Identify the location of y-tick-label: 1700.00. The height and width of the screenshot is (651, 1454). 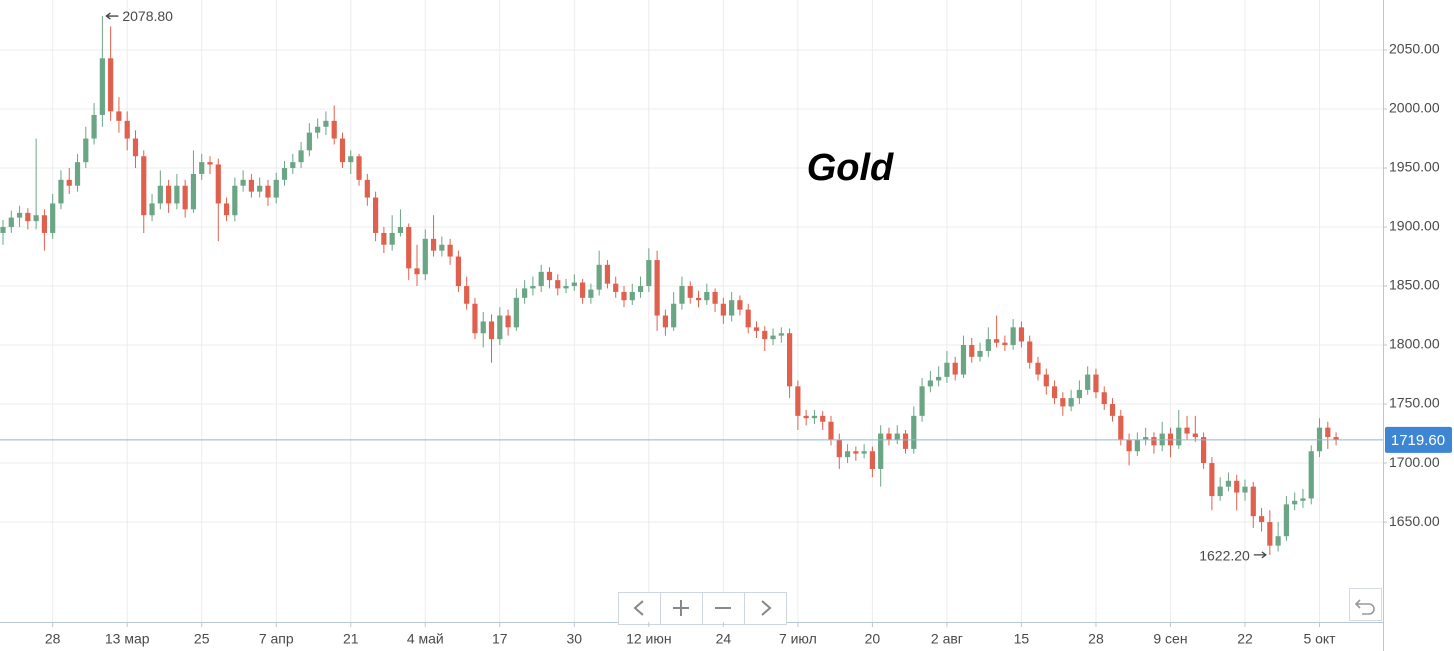
(1414, 462).